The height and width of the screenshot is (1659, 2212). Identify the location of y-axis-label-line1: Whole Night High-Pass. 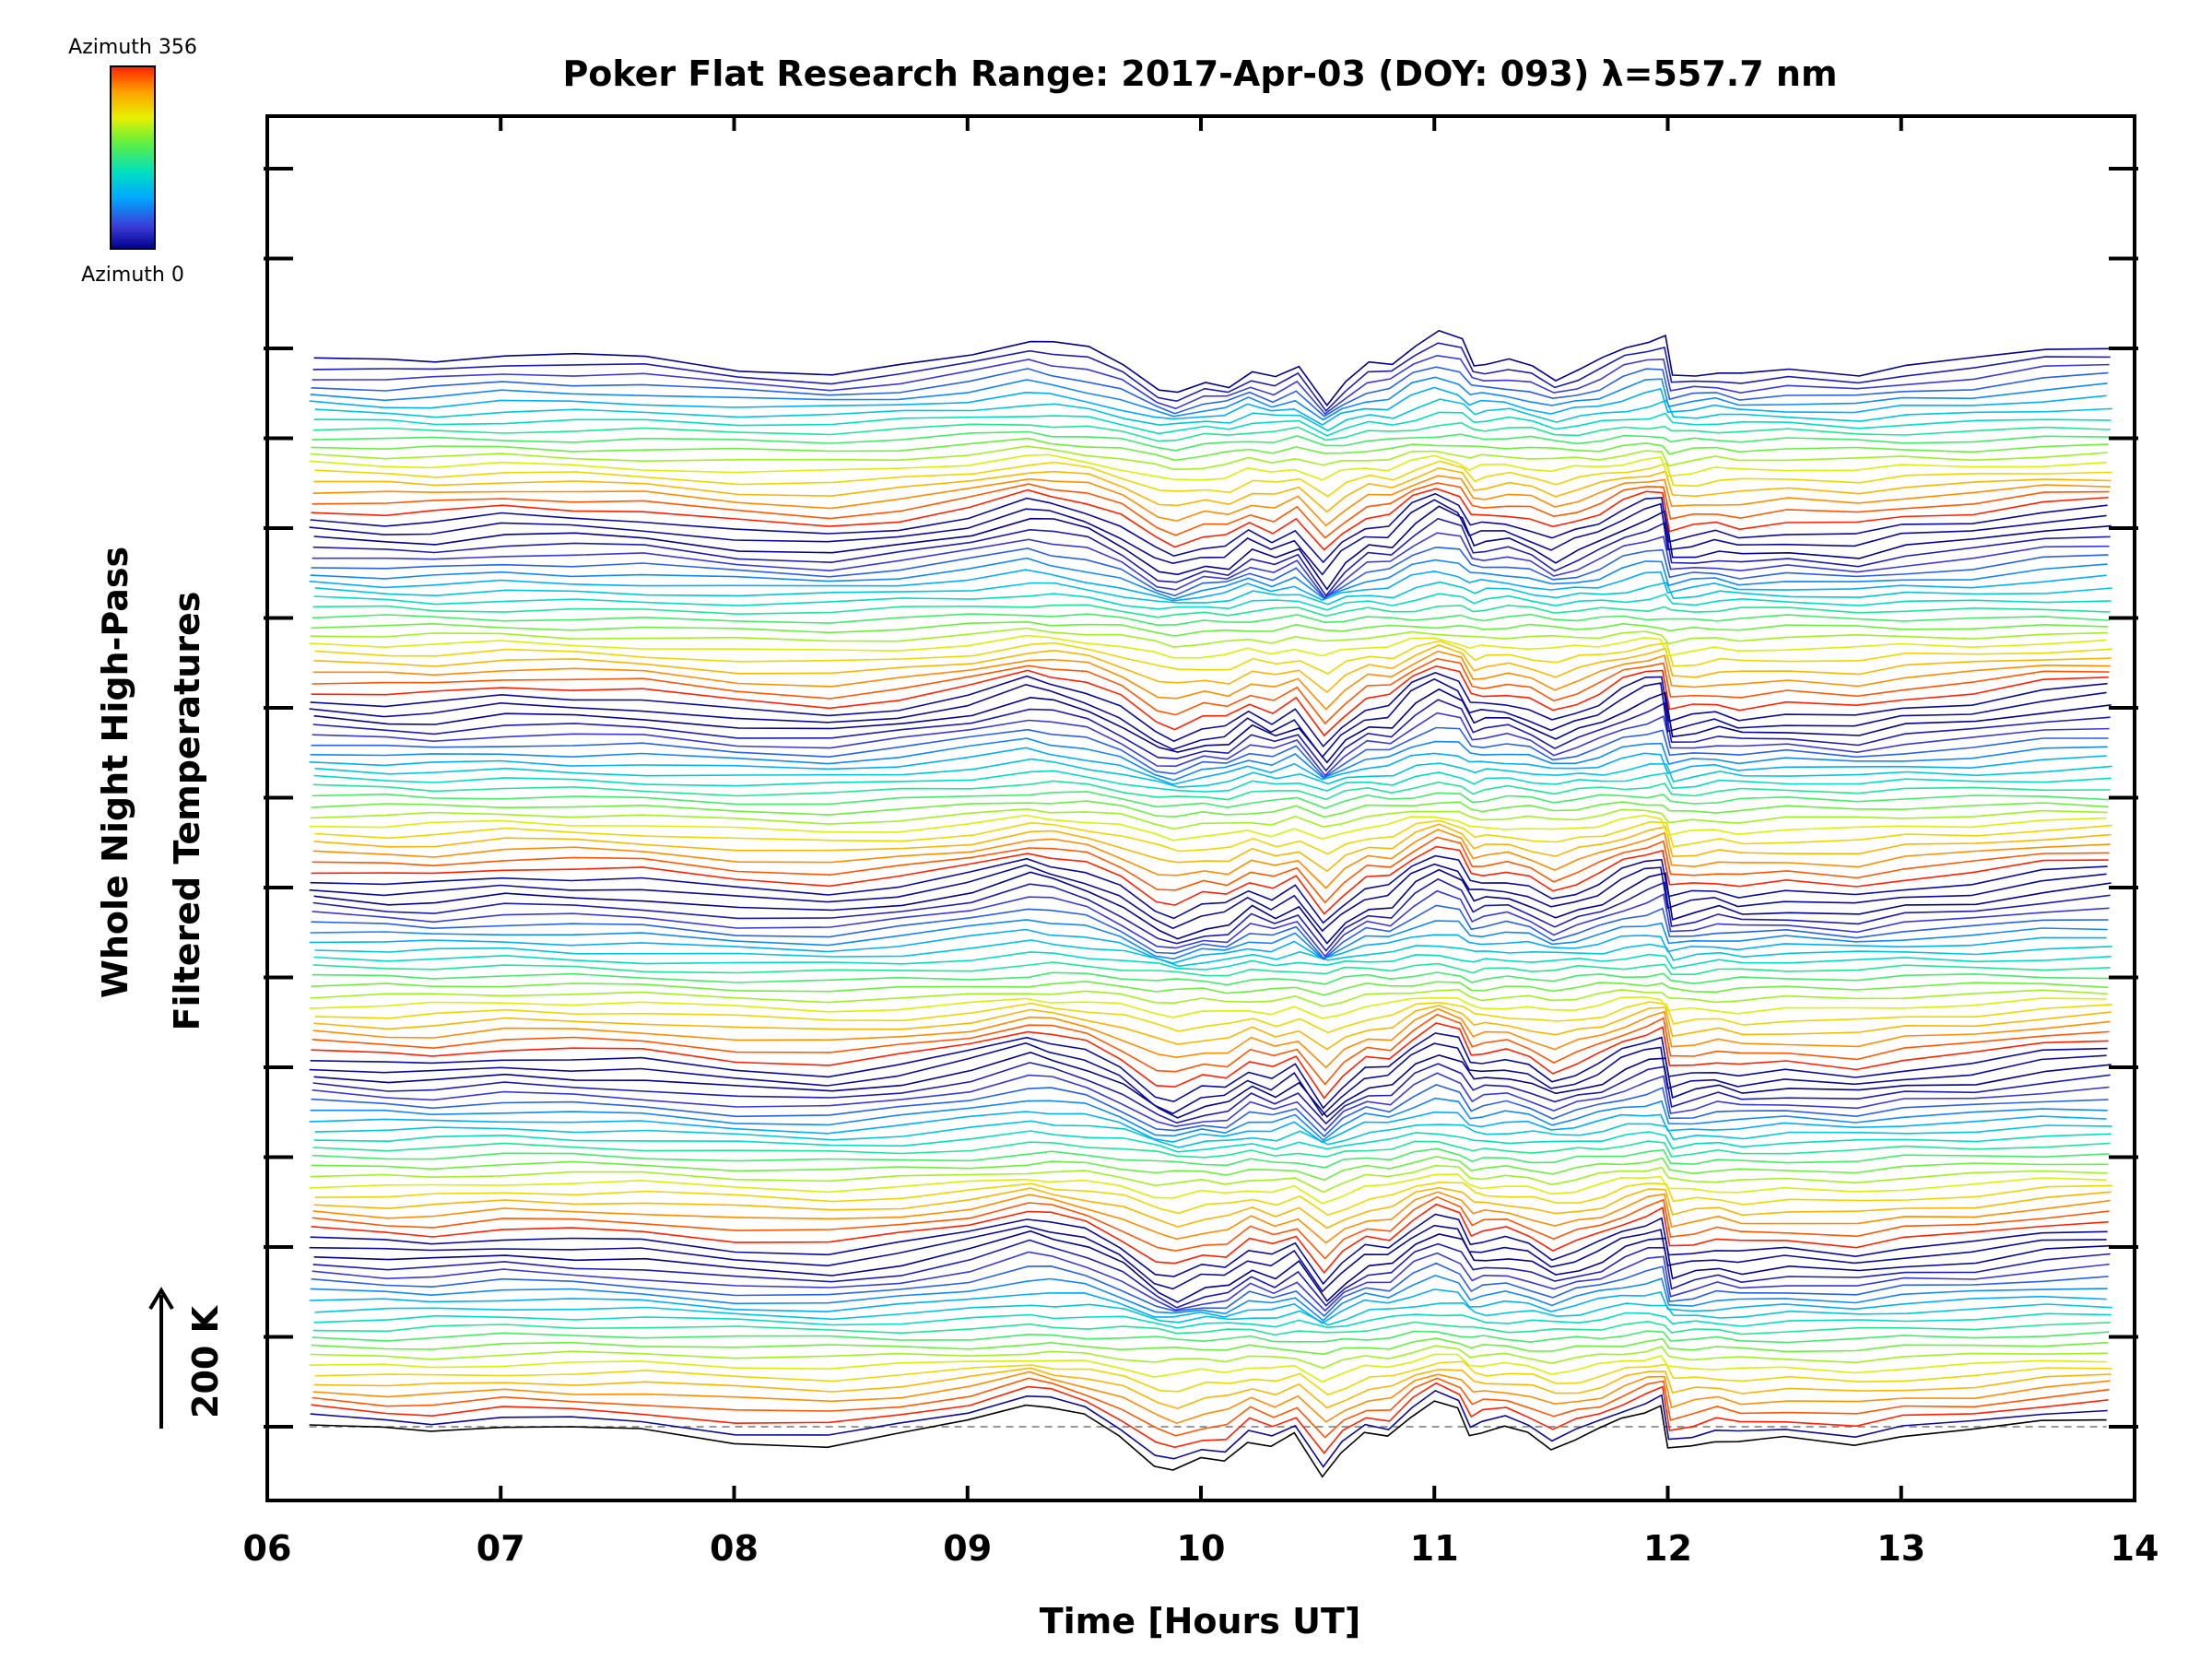
(115, 772).